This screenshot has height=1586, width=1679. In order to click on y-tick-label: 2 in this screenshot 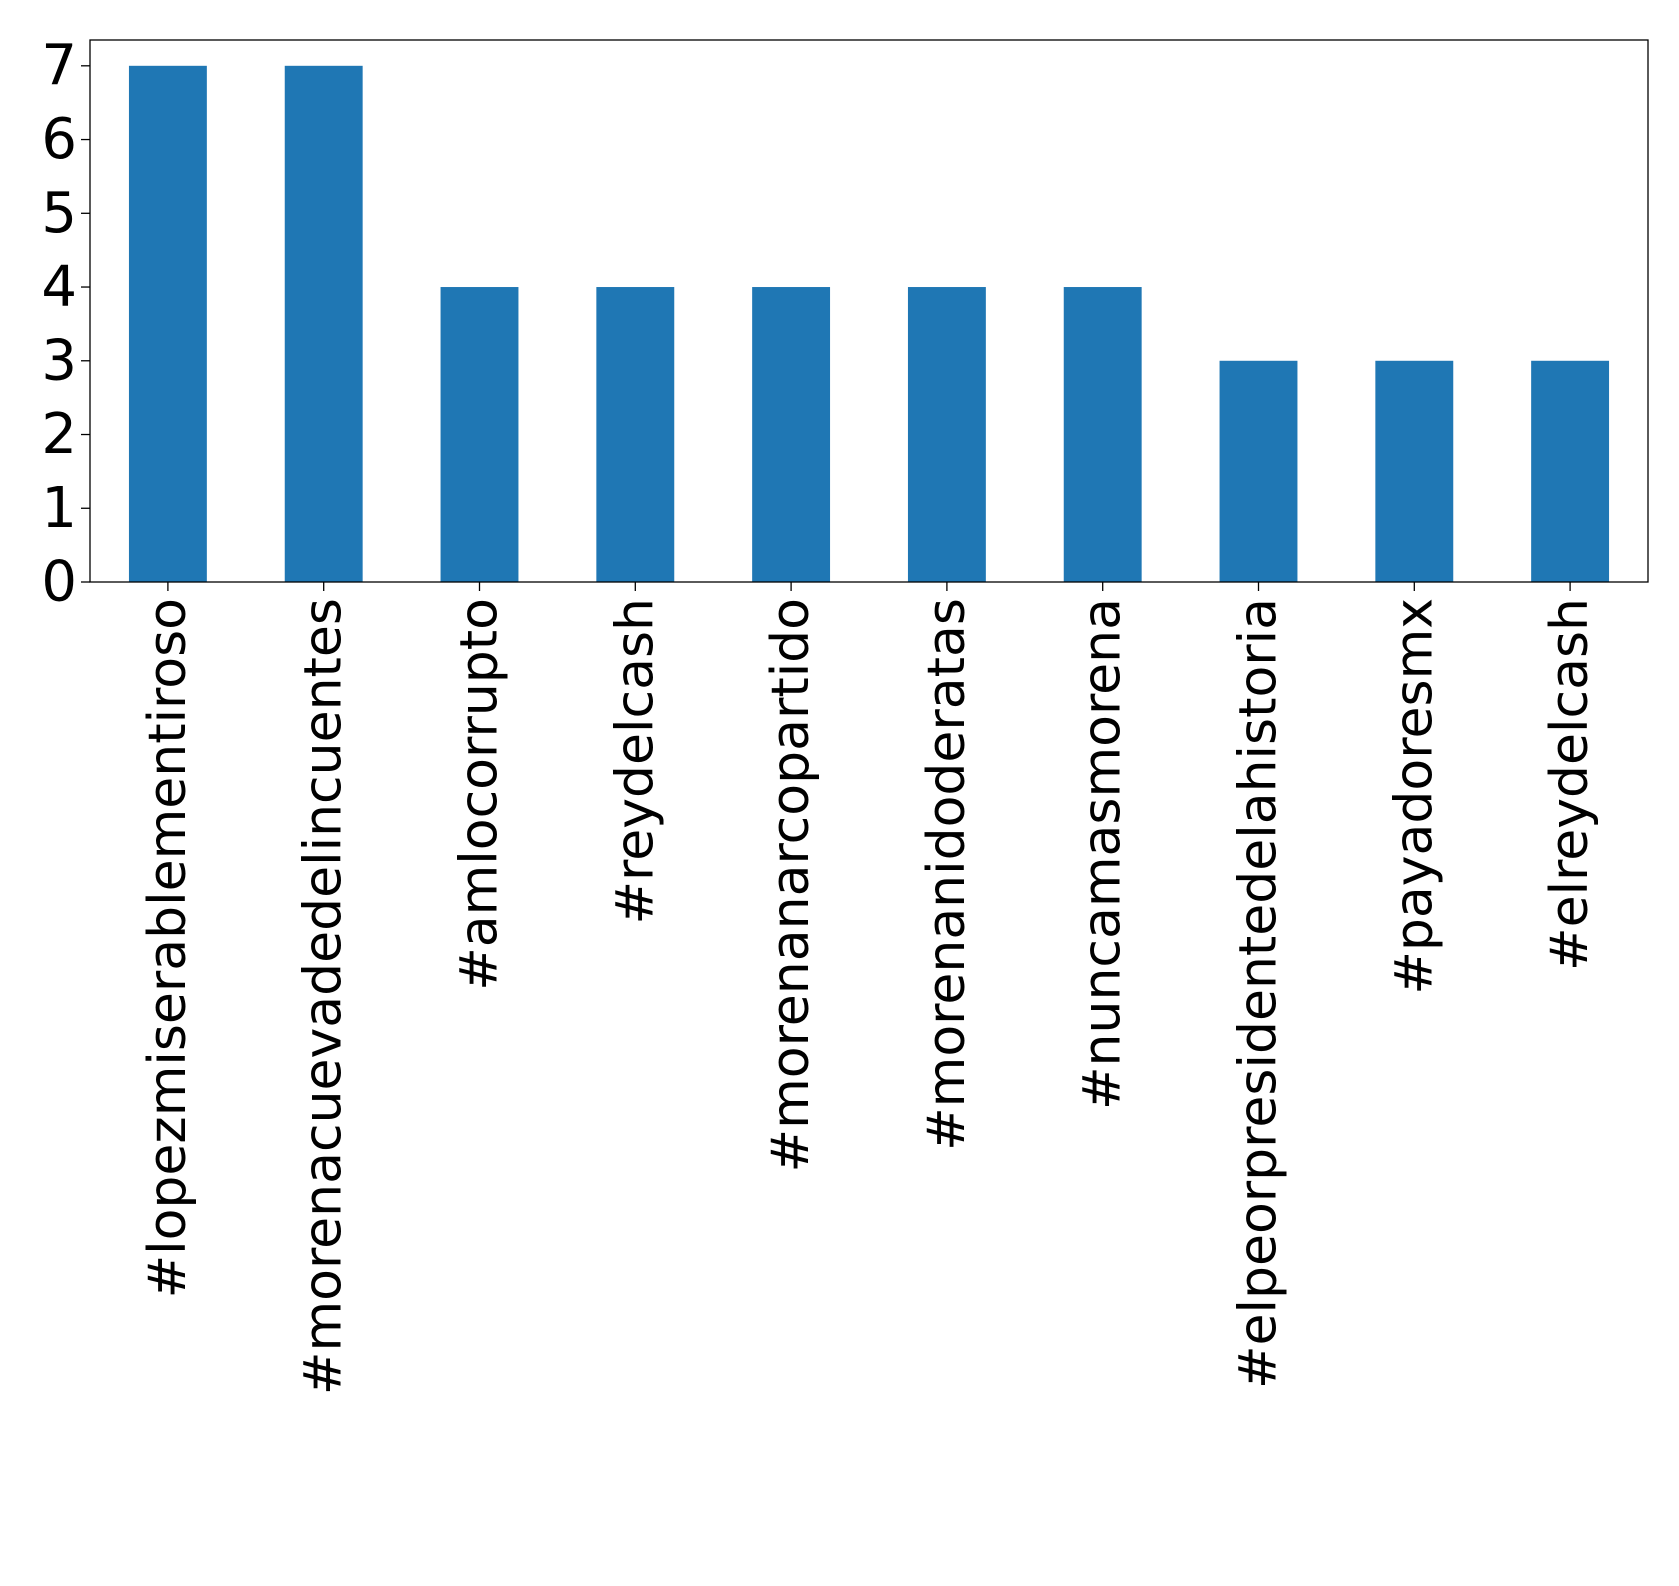, I will do `click(59, 434)`.